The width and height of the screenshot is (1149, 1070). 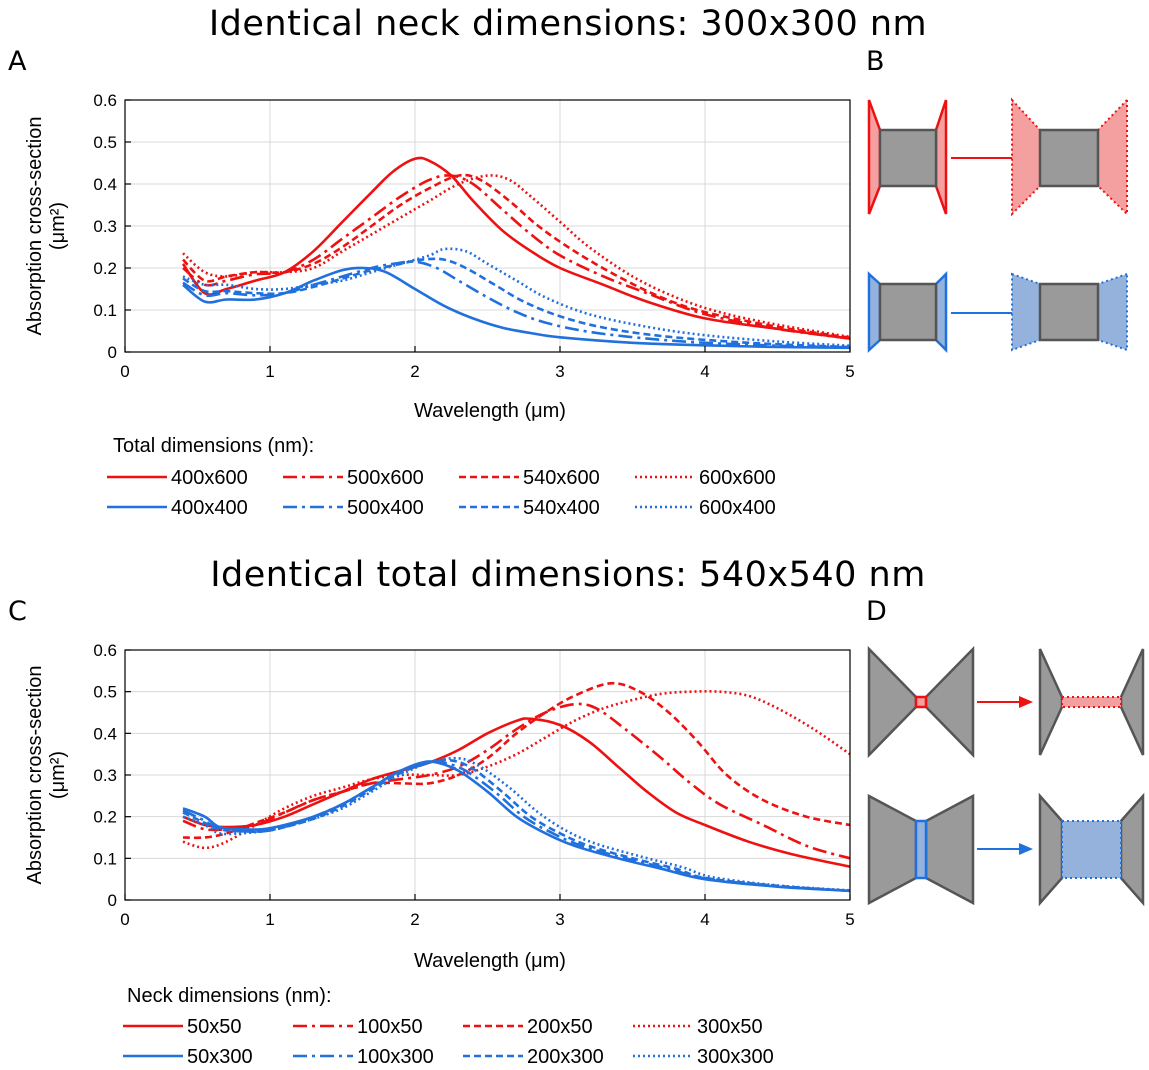 What do you see at coordinates (1005, 849) in the screenshot?
I see `blue-arrow-d` at bounding box center [1005, 849].